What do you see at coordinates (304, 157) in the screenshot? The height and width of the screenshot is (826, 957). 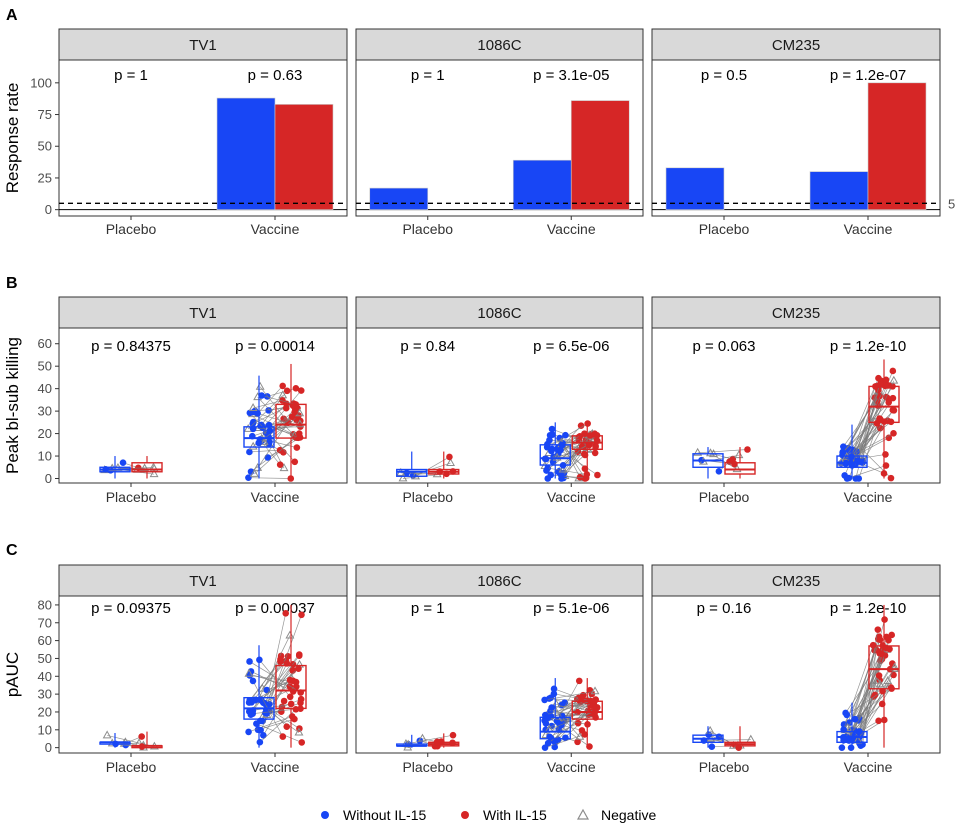 I see `bar-with` at bounding box center [304, 157].